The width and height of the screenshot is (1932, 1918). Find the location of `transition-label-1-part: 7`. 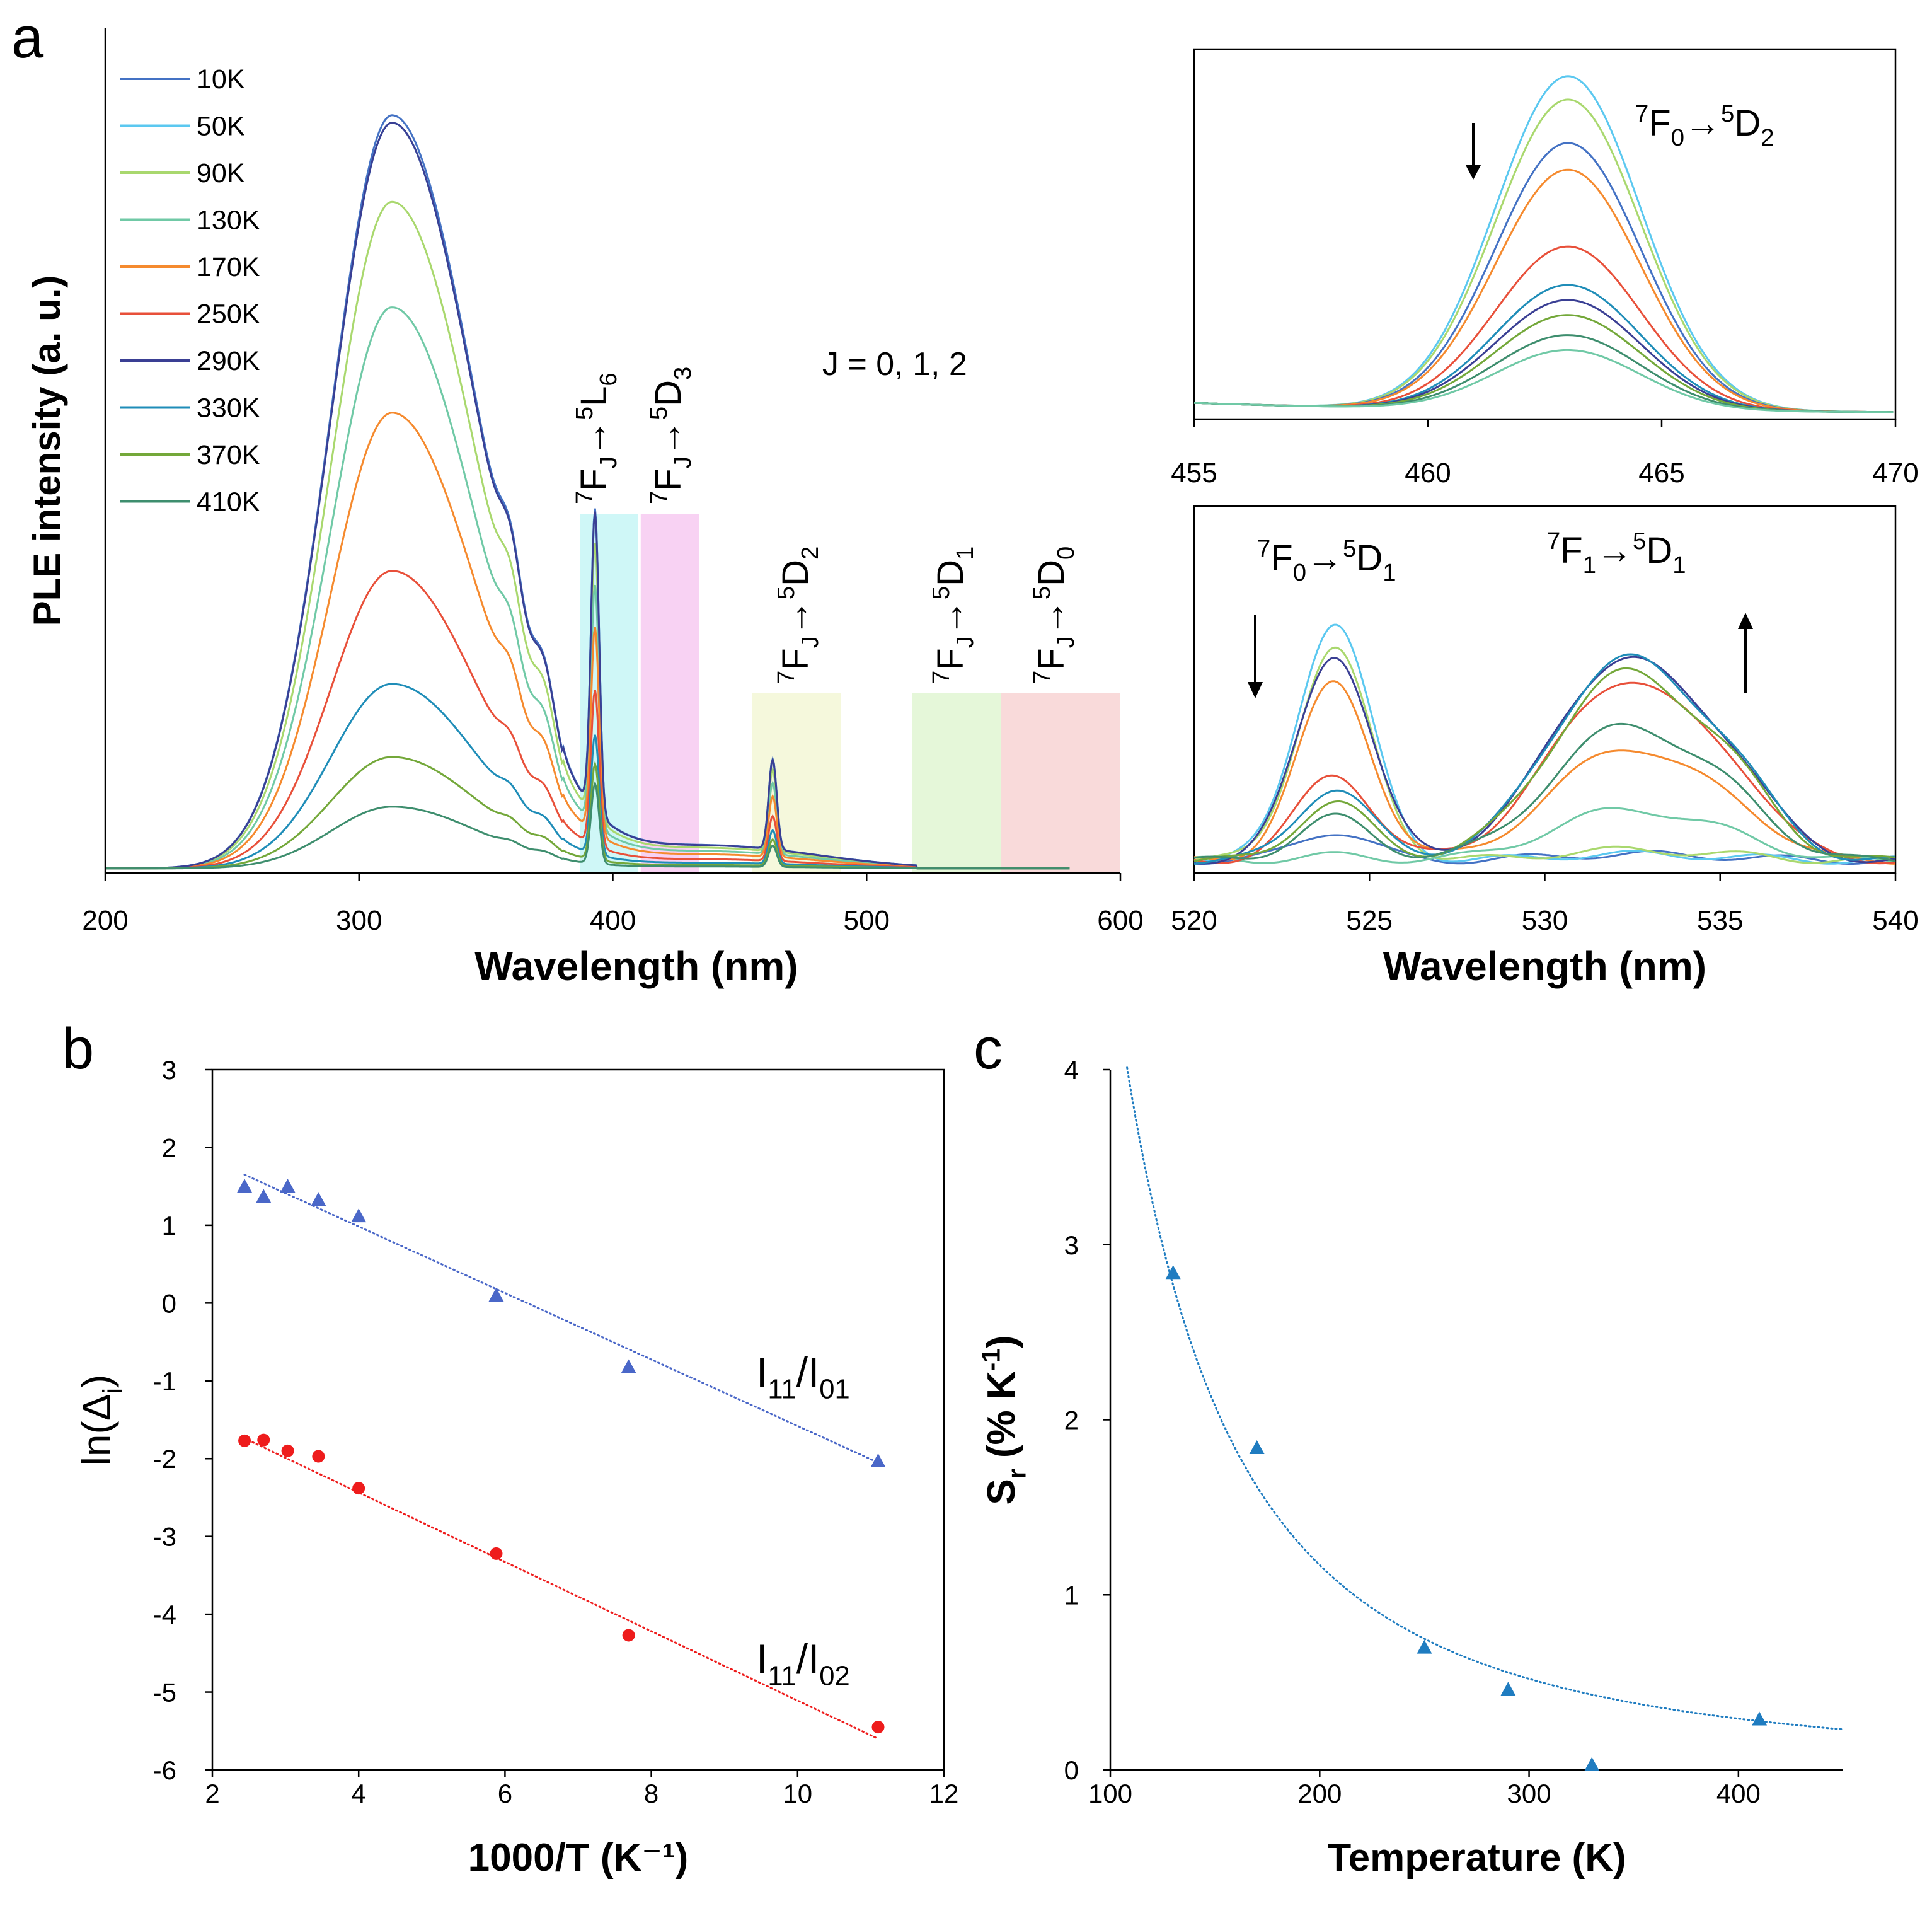

transition-label-1-part: 7 is located at coordinates (1553, 541).